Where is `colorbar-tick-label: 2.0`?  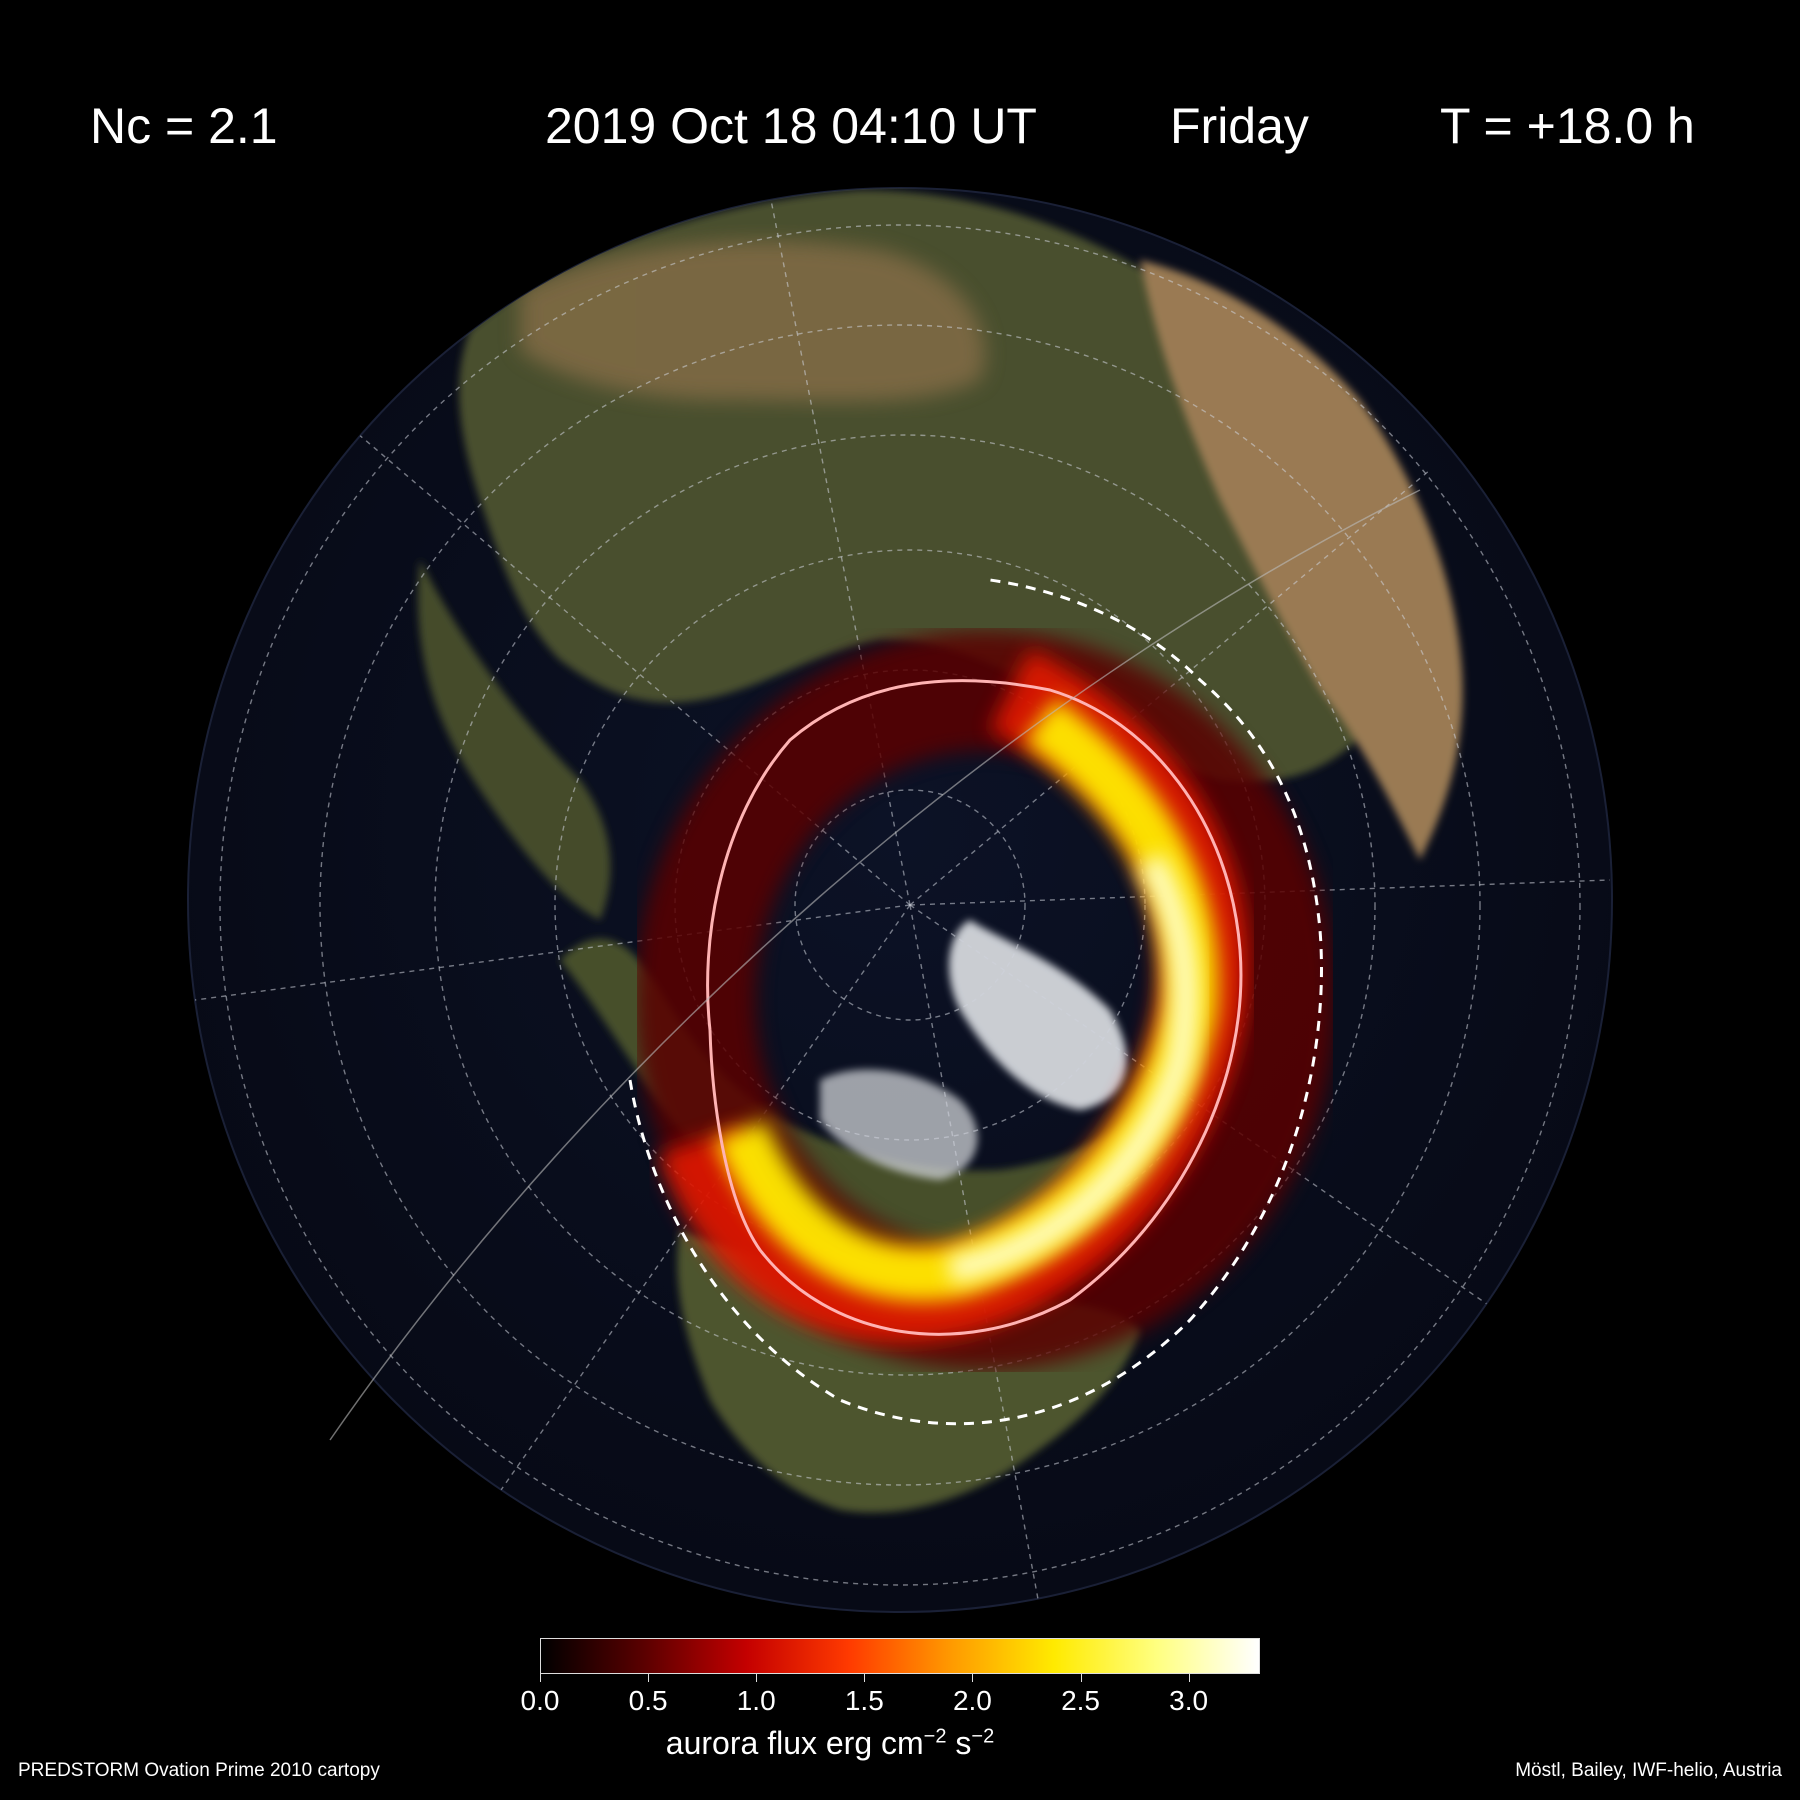
colorbar-tick-label: 2.0 is located at coordinates (972, 1700).